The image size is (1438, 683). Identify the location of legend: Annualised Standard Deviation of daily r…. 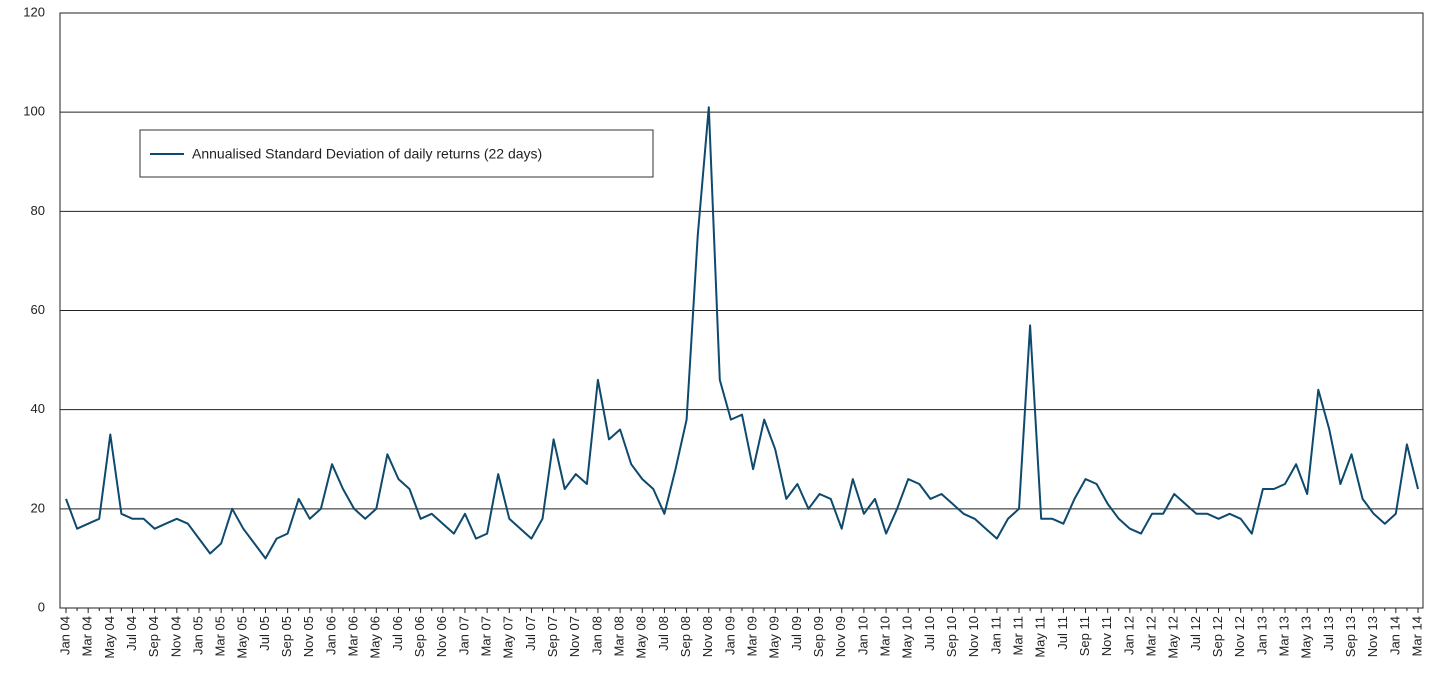
(396, 153).